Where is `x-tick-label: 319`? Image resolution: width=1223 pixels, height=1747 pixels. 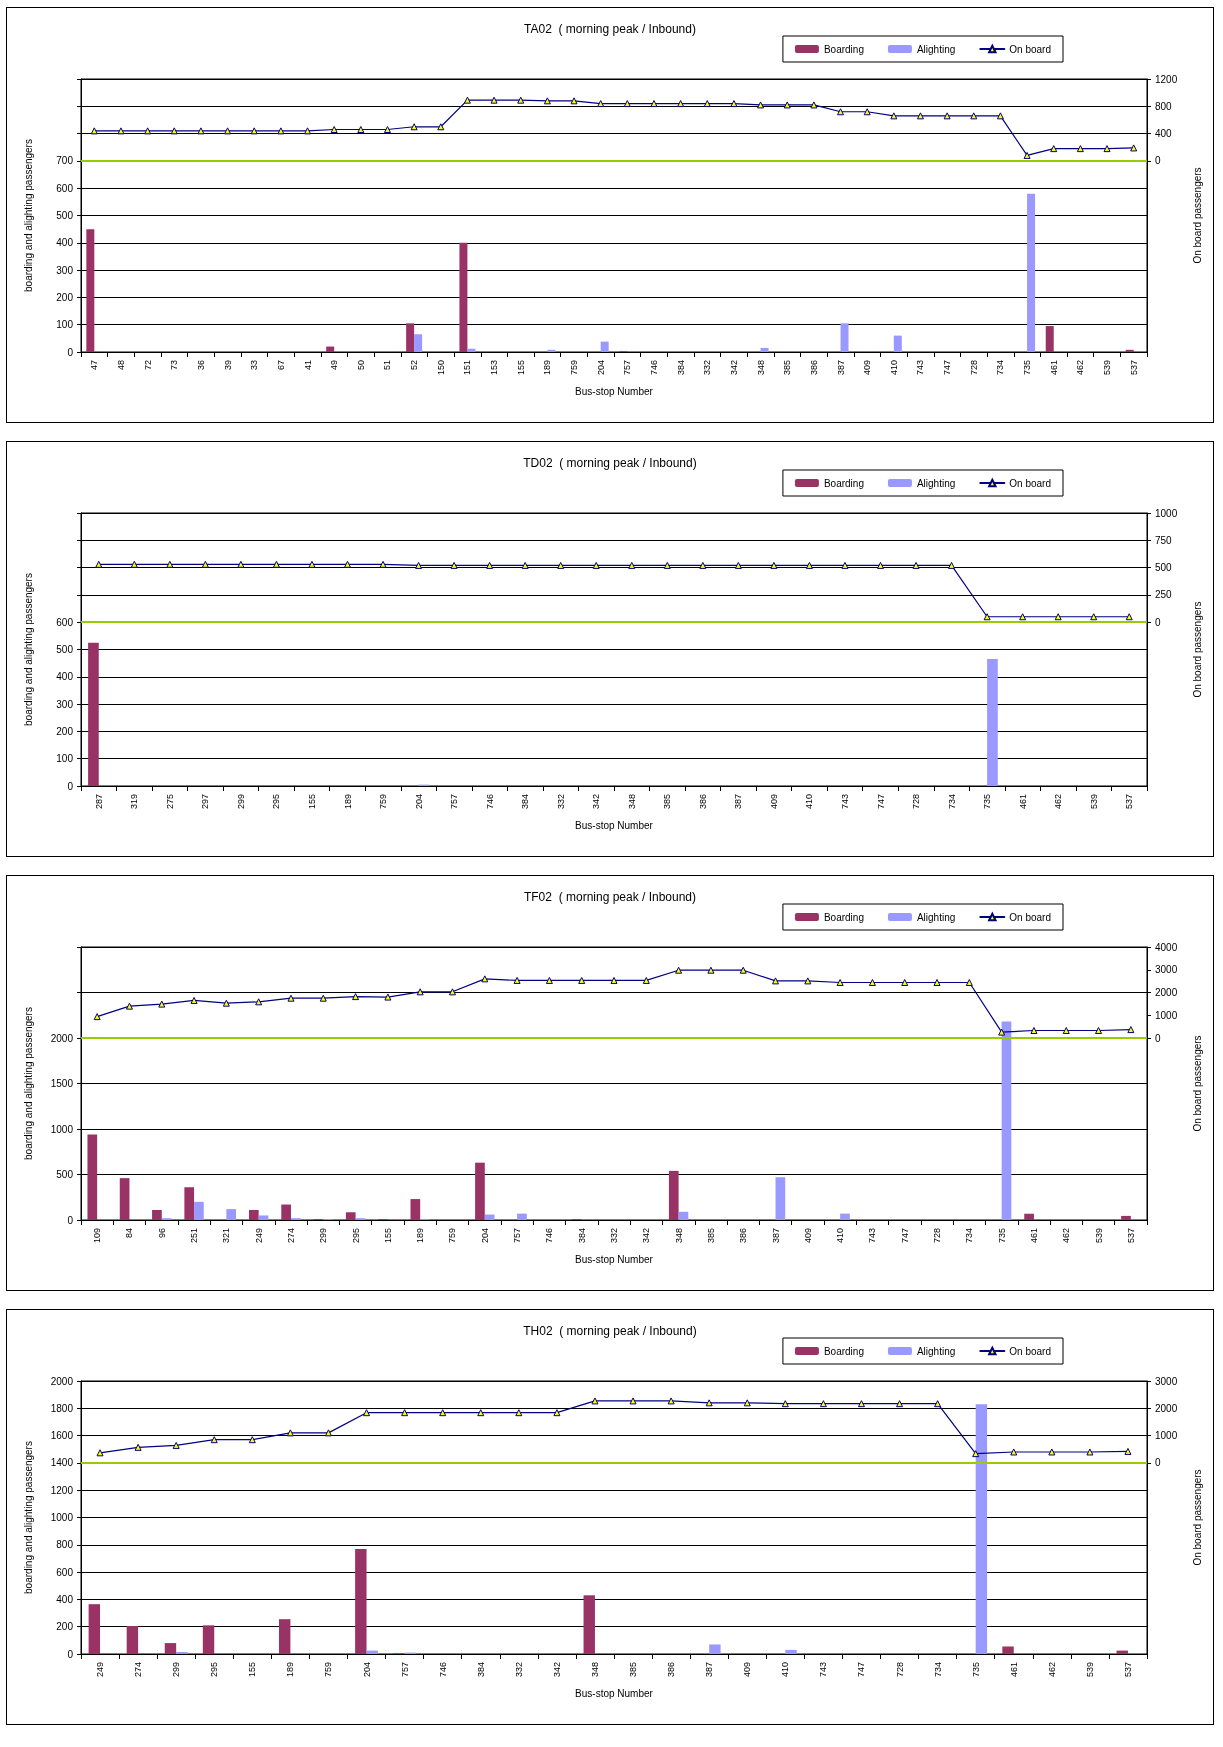 x-tick-label: 319 is located at coordinates (134, 802).